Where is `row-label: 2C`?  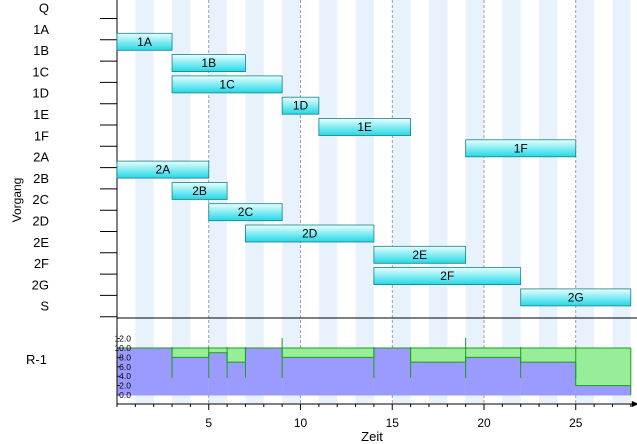
row-label: 2C is located at coordinates (40, 199).